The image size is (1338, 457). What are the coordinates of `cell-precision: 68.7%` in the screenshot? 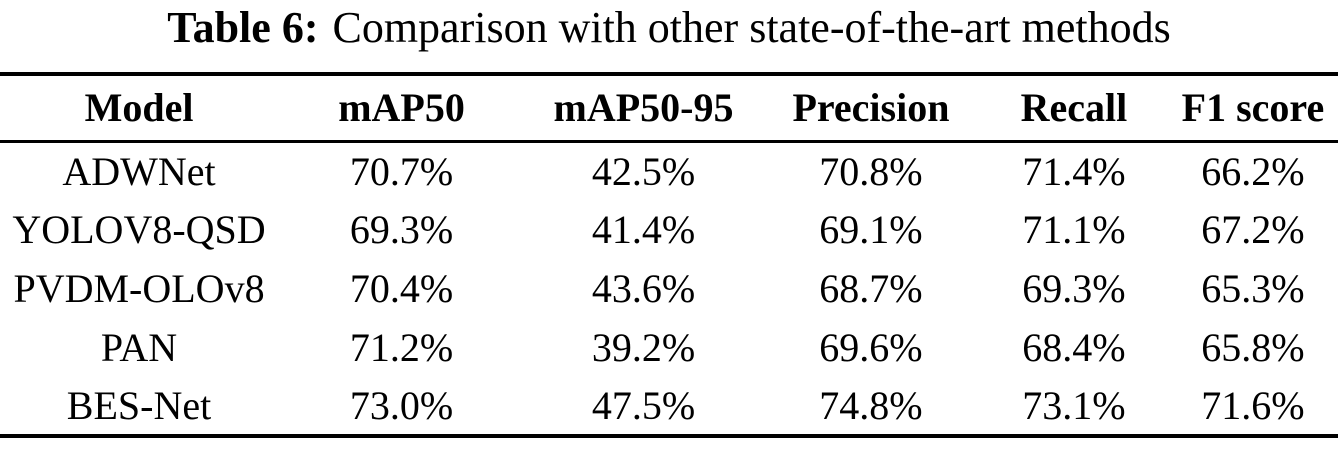 It's located at (871, 288).